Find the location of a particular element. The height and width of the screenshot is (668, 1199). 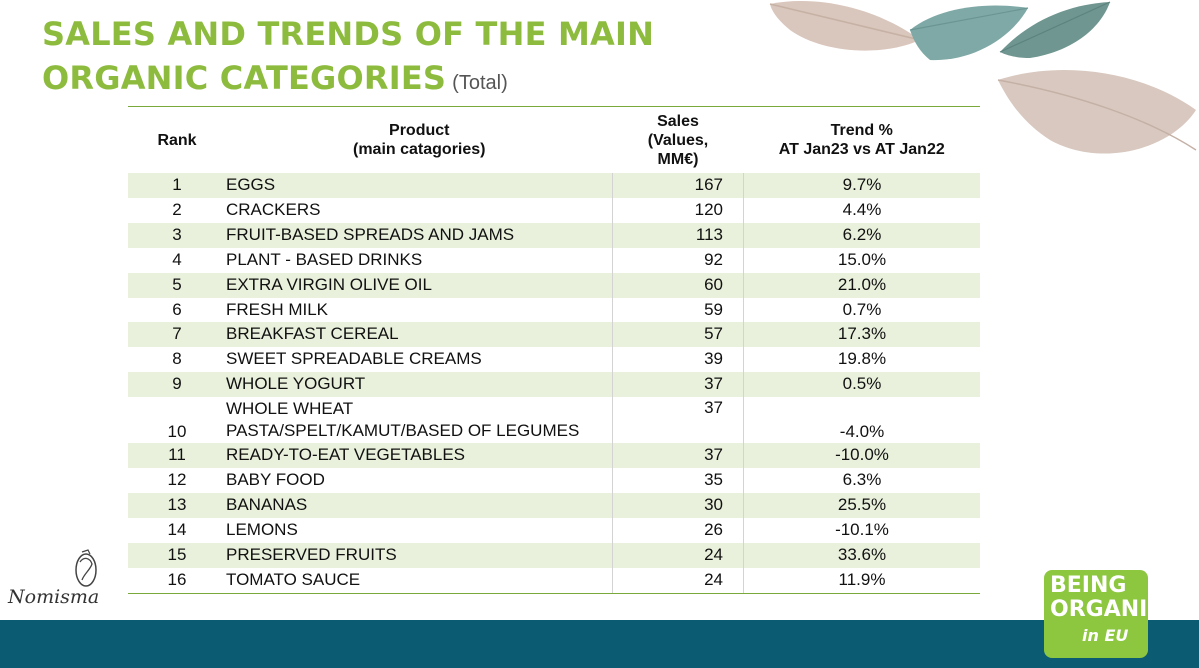

product-cell: FRESH MILK is located at coordinates (419, 310).